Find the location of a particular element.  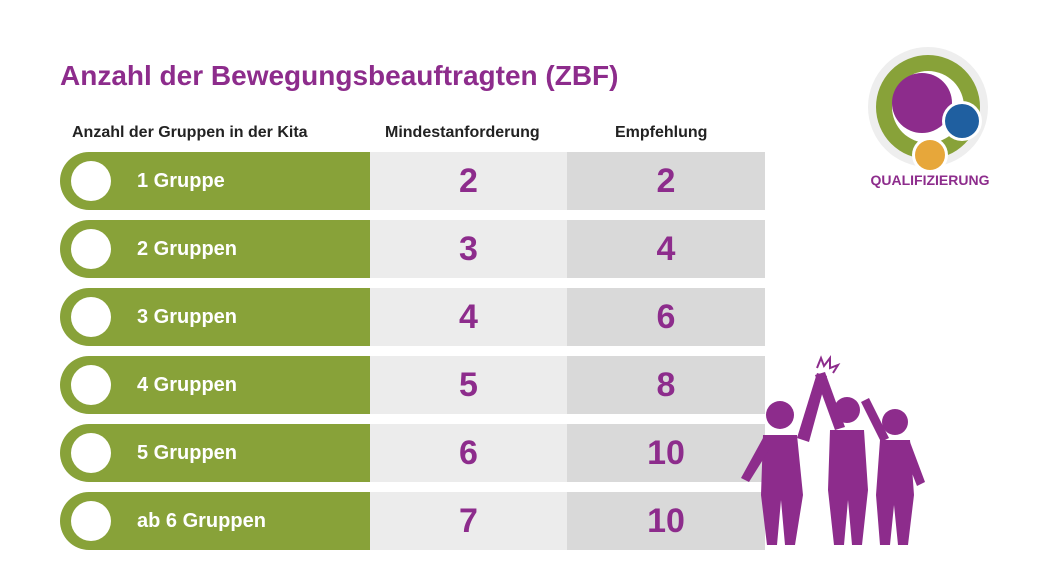

group-label-cell: 2 Gruppen is located at coordinates (215, 249).